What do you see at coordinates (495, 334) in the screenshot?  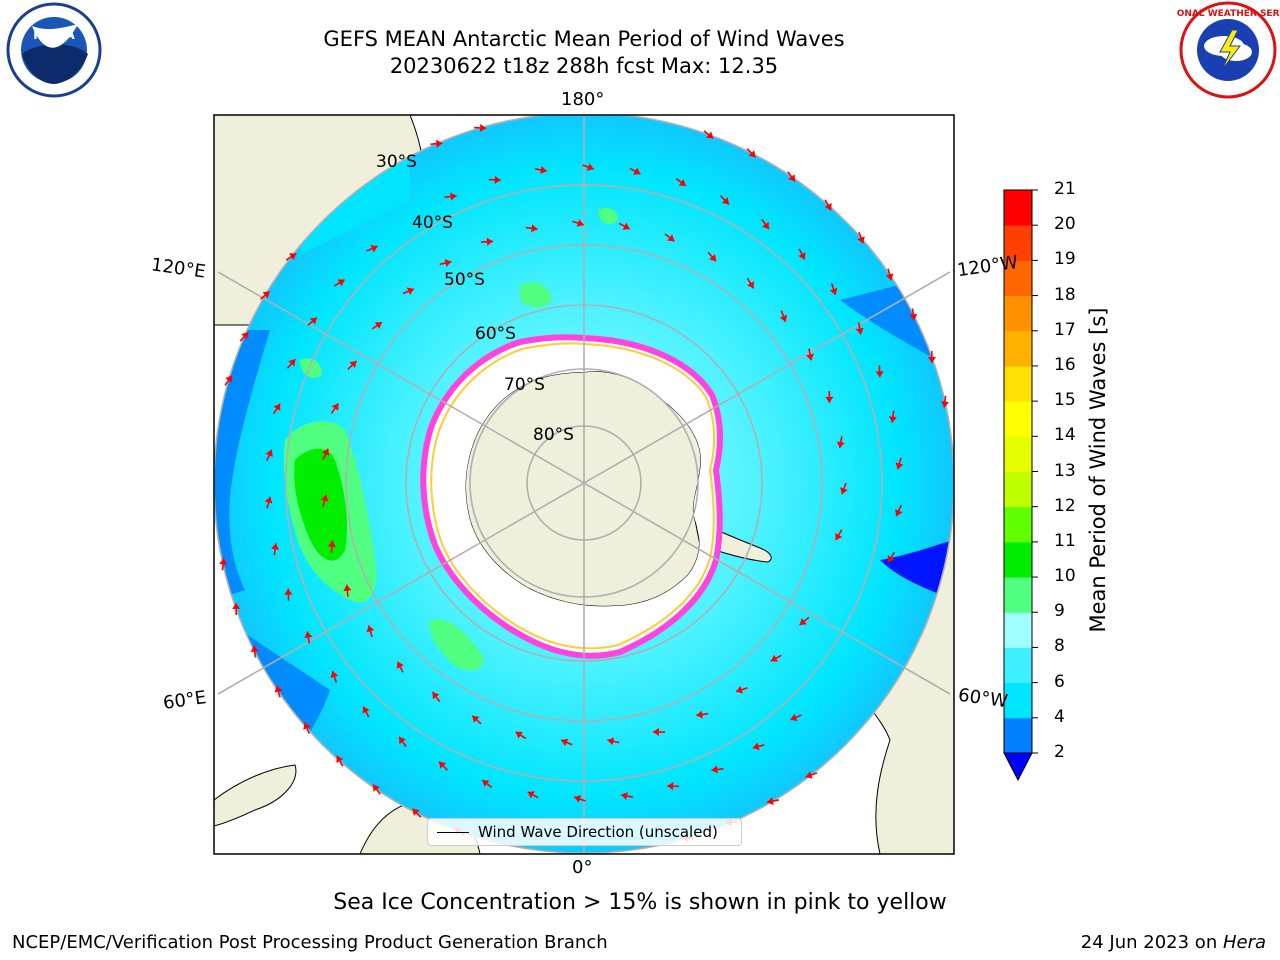 I see `lat-label-60s: 60°S` at bounding box center [495, 334].